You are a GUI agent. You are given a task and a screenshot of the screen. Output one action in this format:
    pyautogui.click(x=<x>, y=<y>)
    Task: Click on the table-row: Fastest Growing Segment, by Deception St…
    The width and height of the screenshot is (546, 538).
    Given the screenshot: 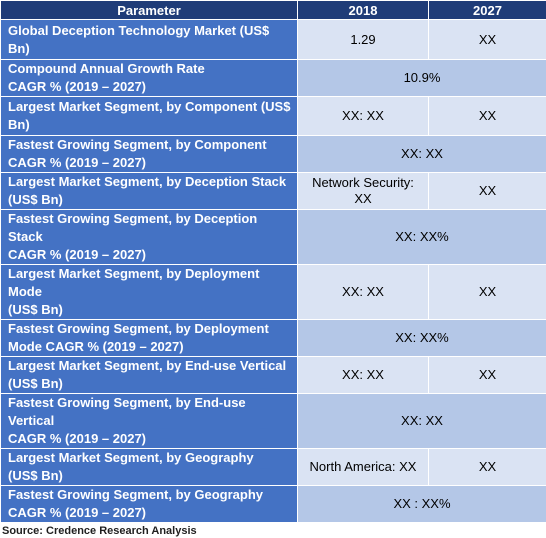 What is the action you would take?
    pyautogui.click(x=273, y=237)
    